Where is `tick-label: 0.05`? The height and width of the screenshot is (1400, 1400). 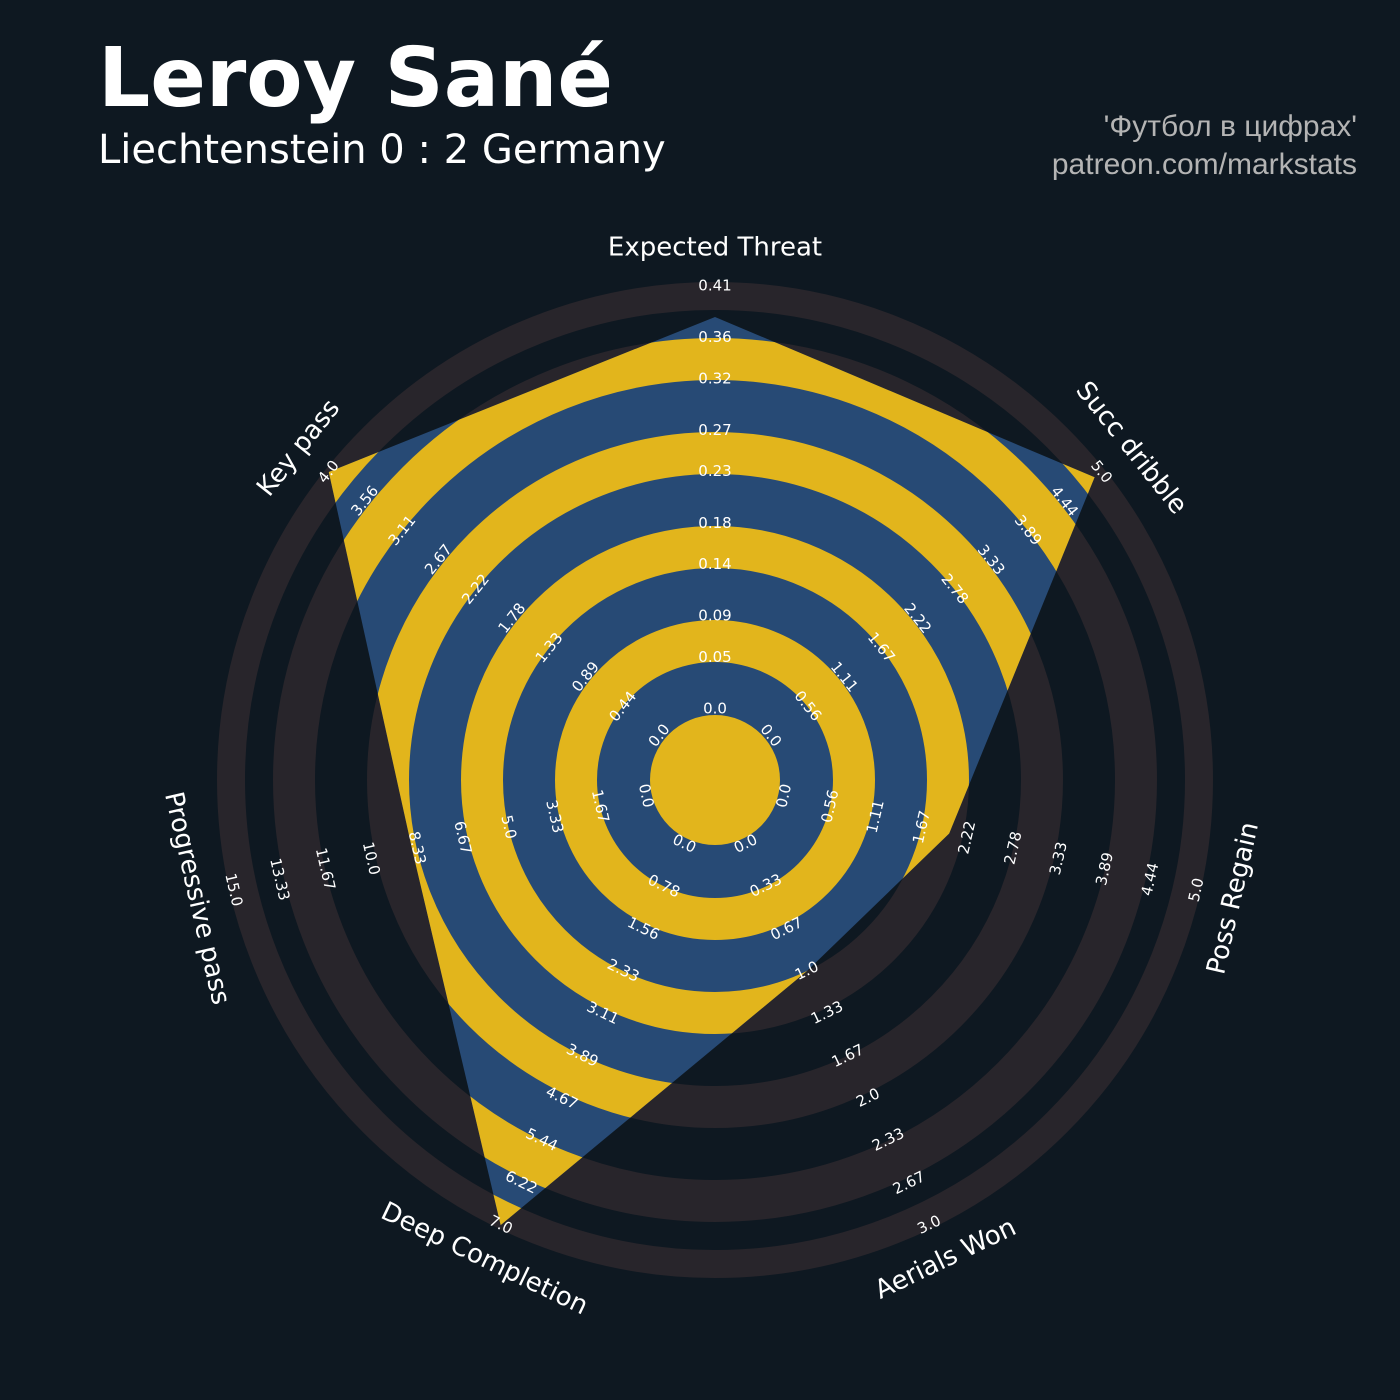 tick-label: 0.05 is located at coordinates (714, 657).